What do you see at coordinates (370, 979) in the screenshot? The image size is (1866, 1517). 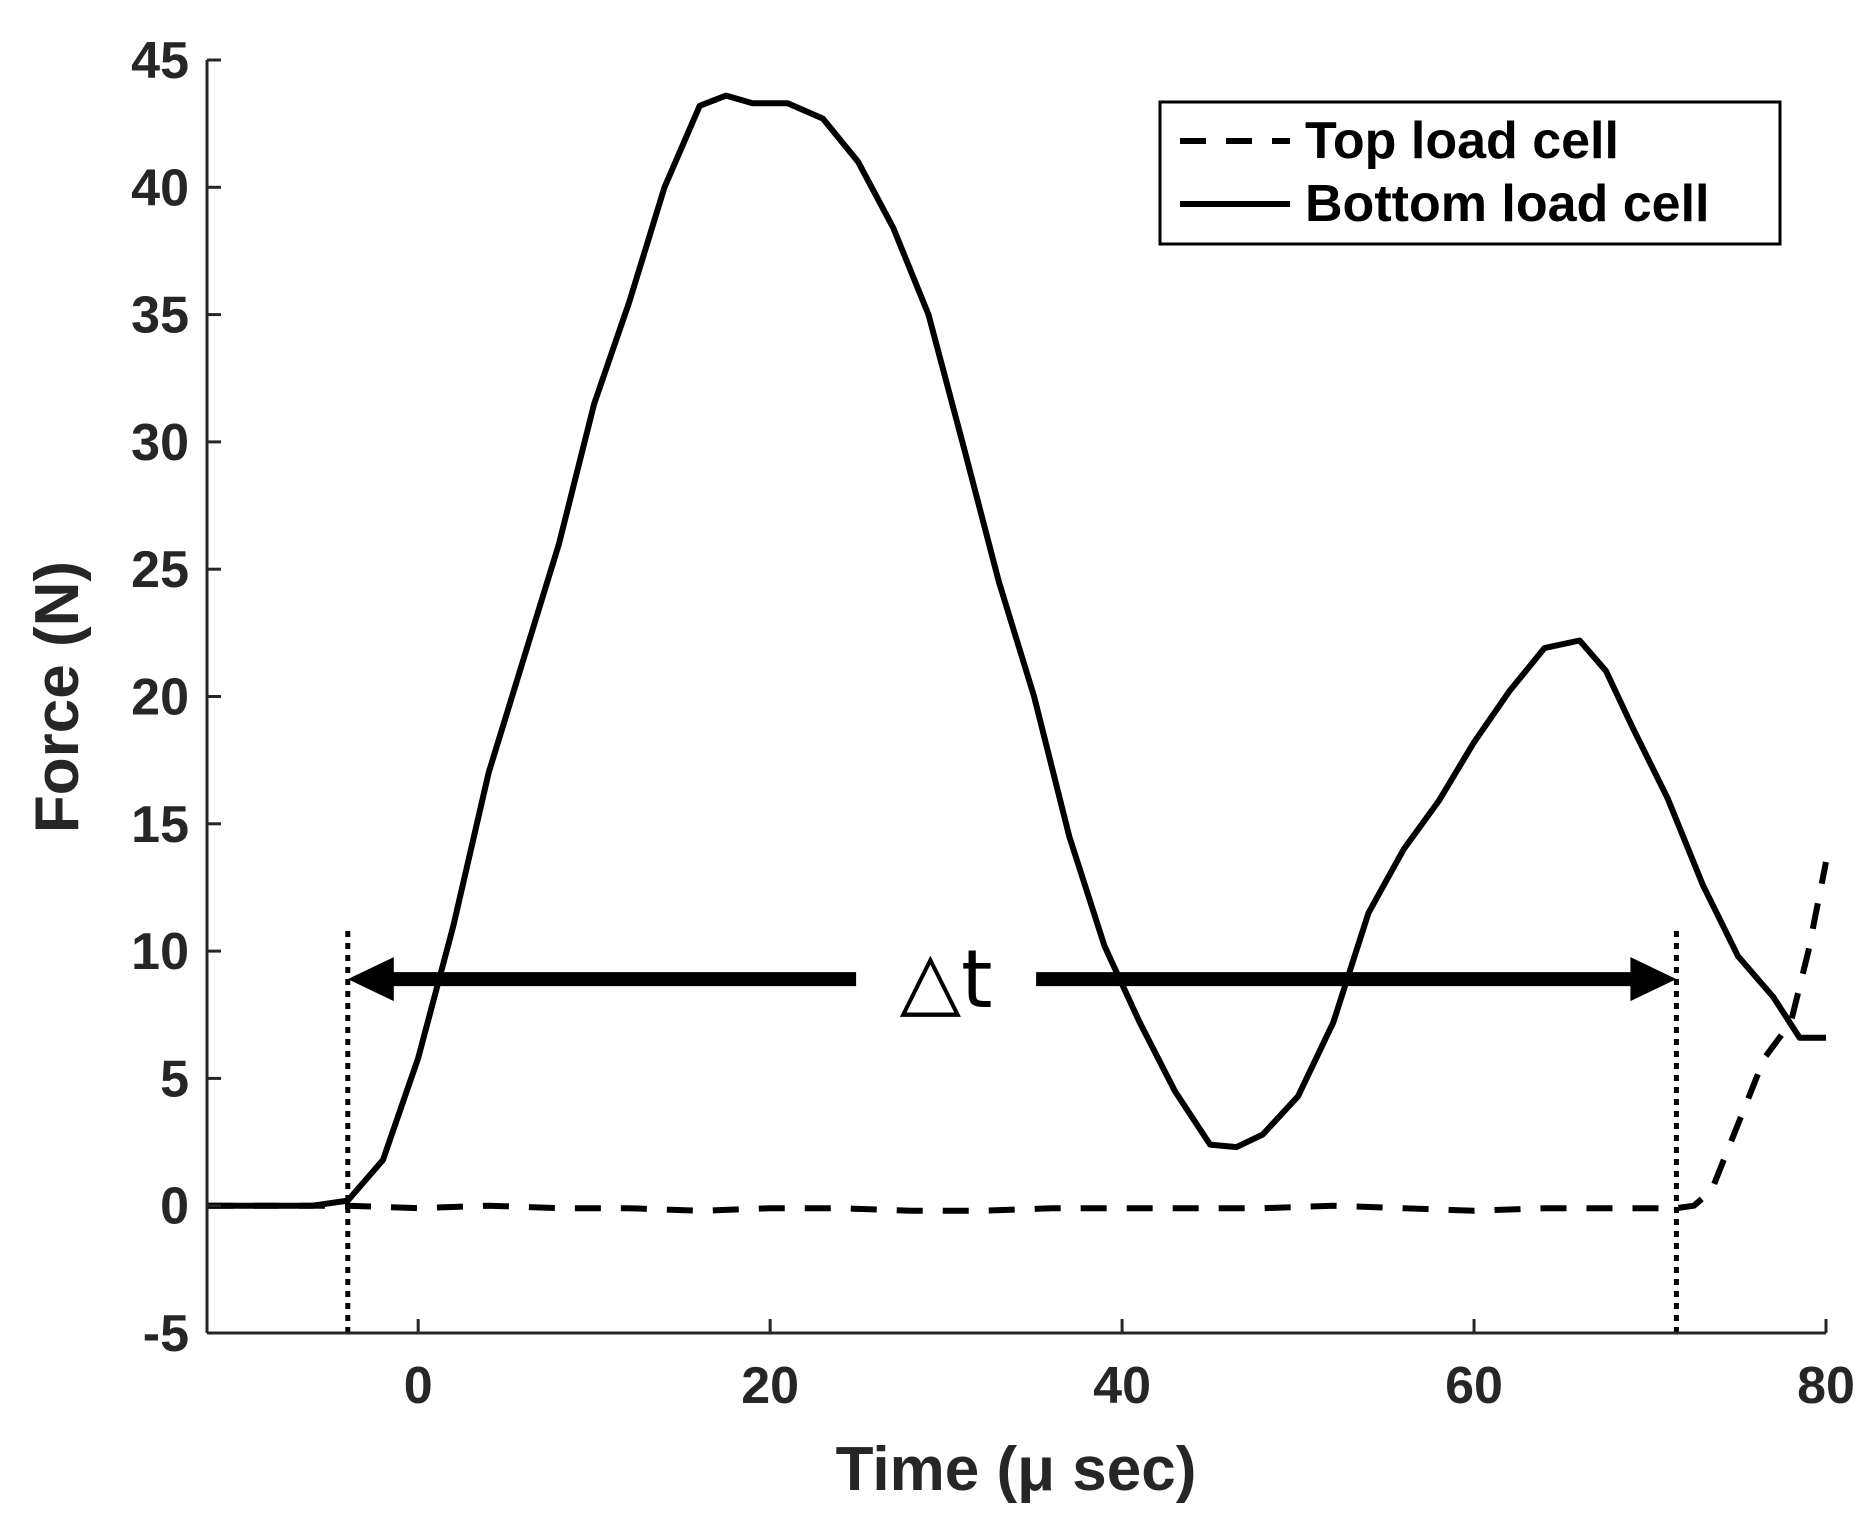 I see `delta-t-arrowhead-left` at bounding box center [370, 979].